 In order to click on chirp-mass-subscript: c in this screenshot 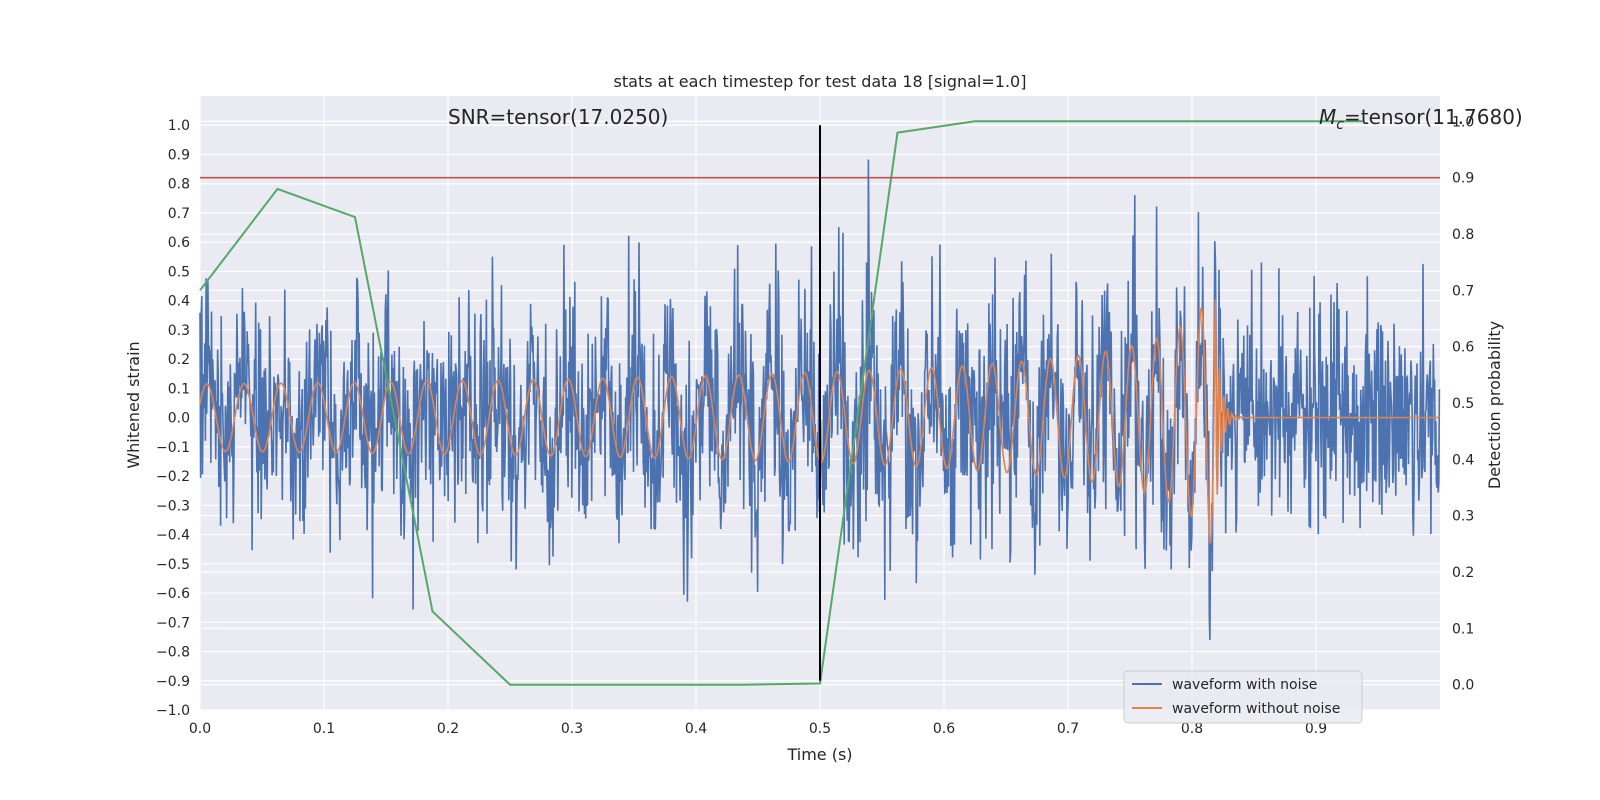, I will do `click(1340, 125)`.